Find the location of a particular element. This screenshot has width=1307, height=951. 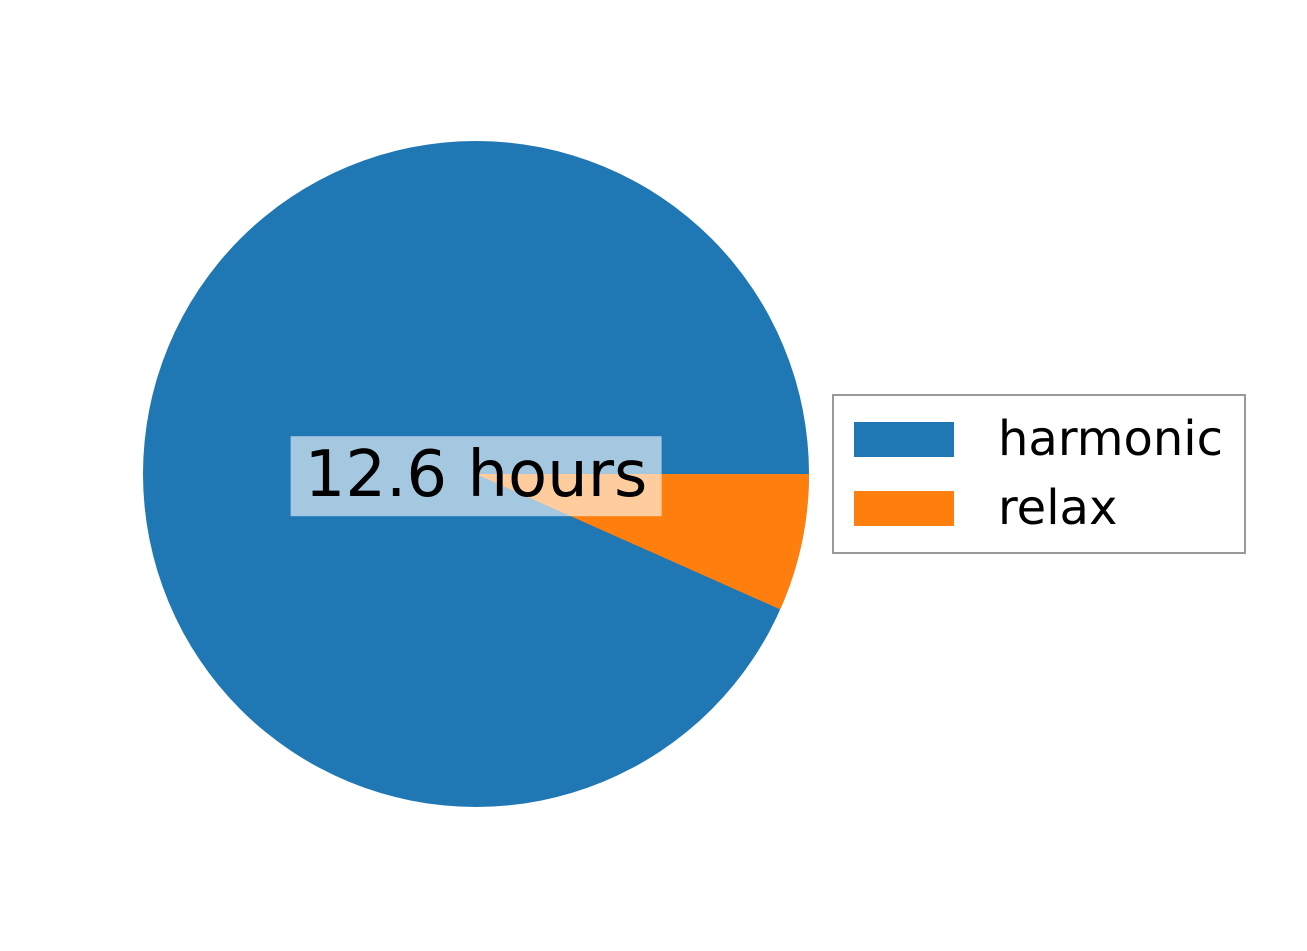

legend-label-harmonic: harmonic is located at coordinates (1110, 439).